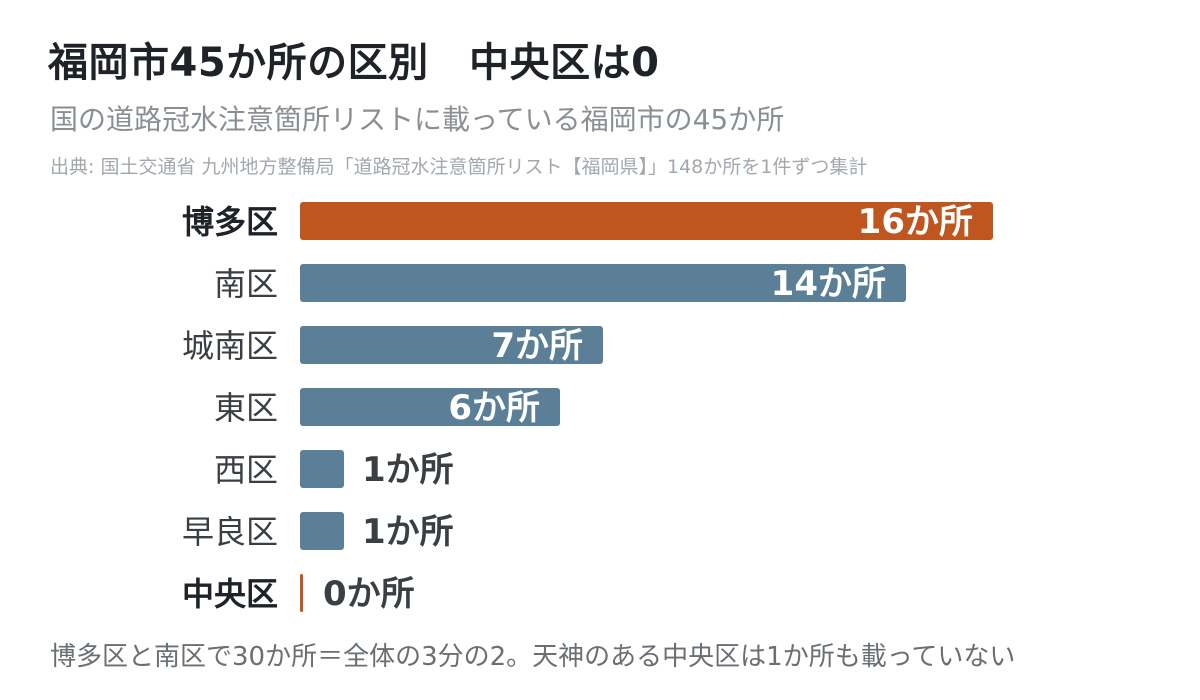 This screenshot has height=700, width=1200. I want to click on value-label: 16か所, so click(915, 222).